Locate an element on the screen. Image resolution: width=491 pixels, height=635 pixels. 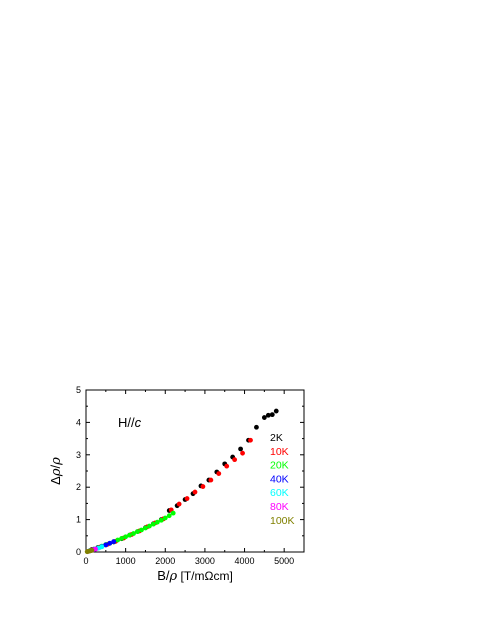
y-tick-label: 4 is located at coordinates (78, 422).